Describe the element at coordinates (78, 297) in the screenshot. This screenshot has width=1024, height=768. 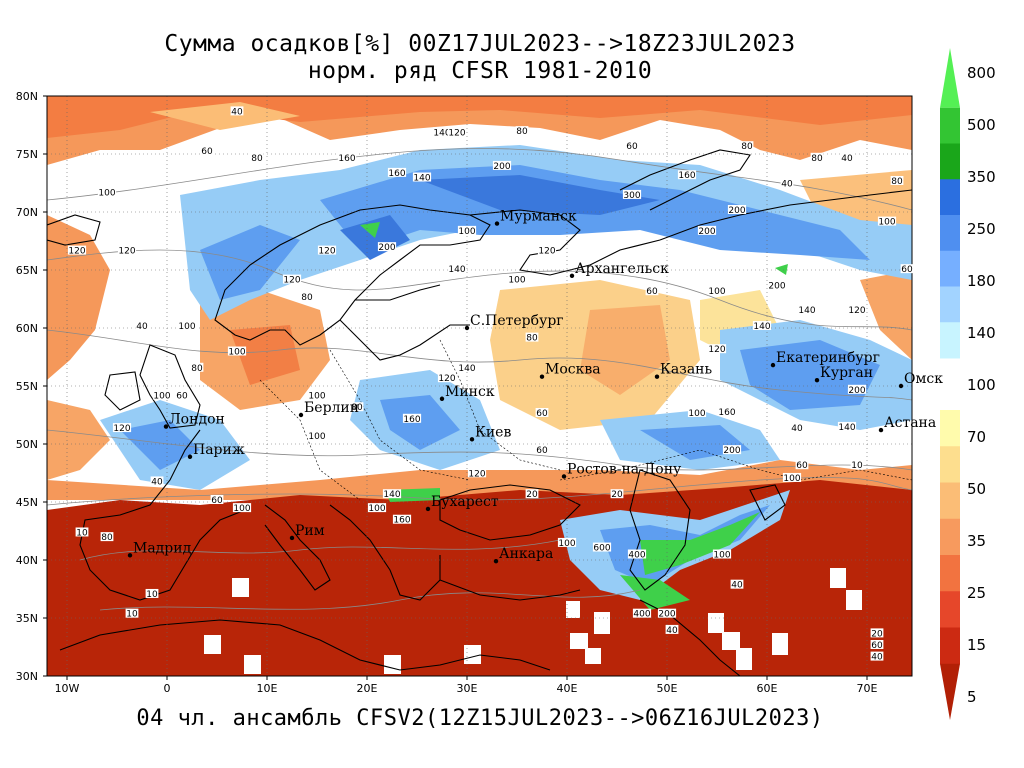
I see `atlantic-dry-zone` at that location.